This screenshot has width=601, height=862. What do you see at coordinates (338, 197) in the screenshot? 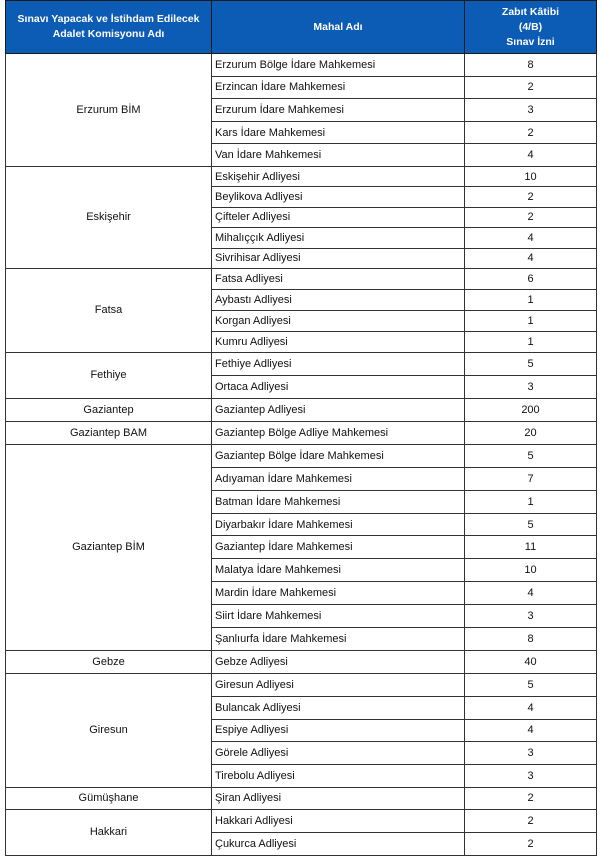
I see `location-name: Beylikova Adliyesi` at bounding box center [338, 197].